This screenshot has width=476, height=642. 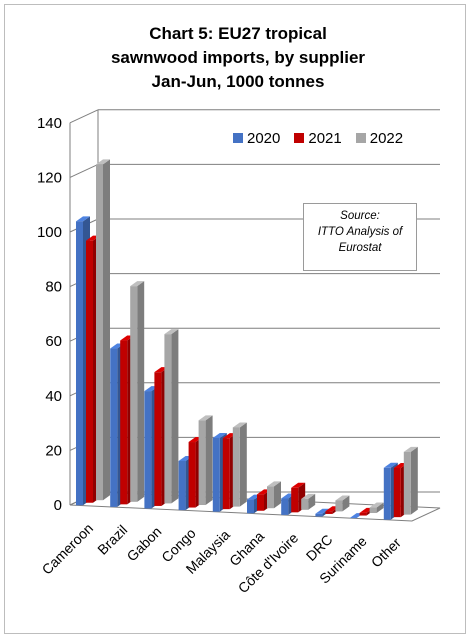 I want to click on chart-title-line-3: Jan-Jun, 1000 tonnes, so click(x=238, y=81).